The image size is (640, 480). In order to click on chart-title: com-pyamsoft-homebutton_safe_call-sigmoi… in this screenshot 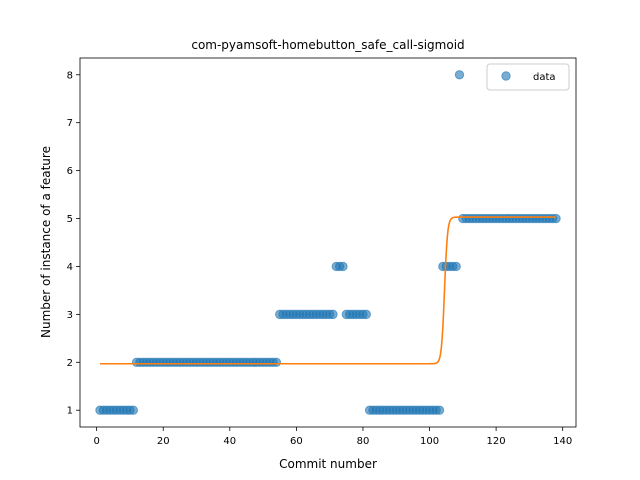, I will do `click(327, 45)`.